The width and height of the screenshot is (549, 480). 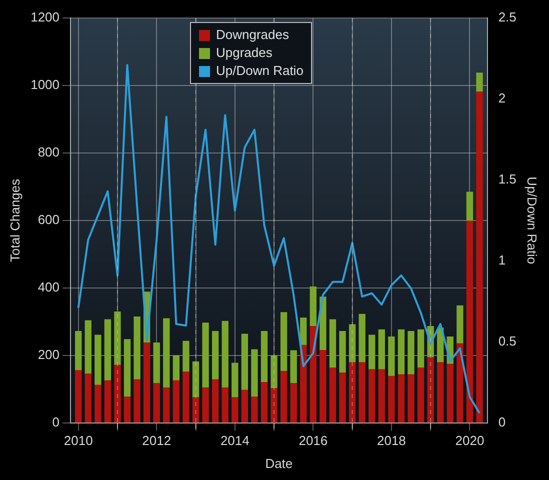 I want to click on y-tick-label: 800, so click(x=49, y=152).